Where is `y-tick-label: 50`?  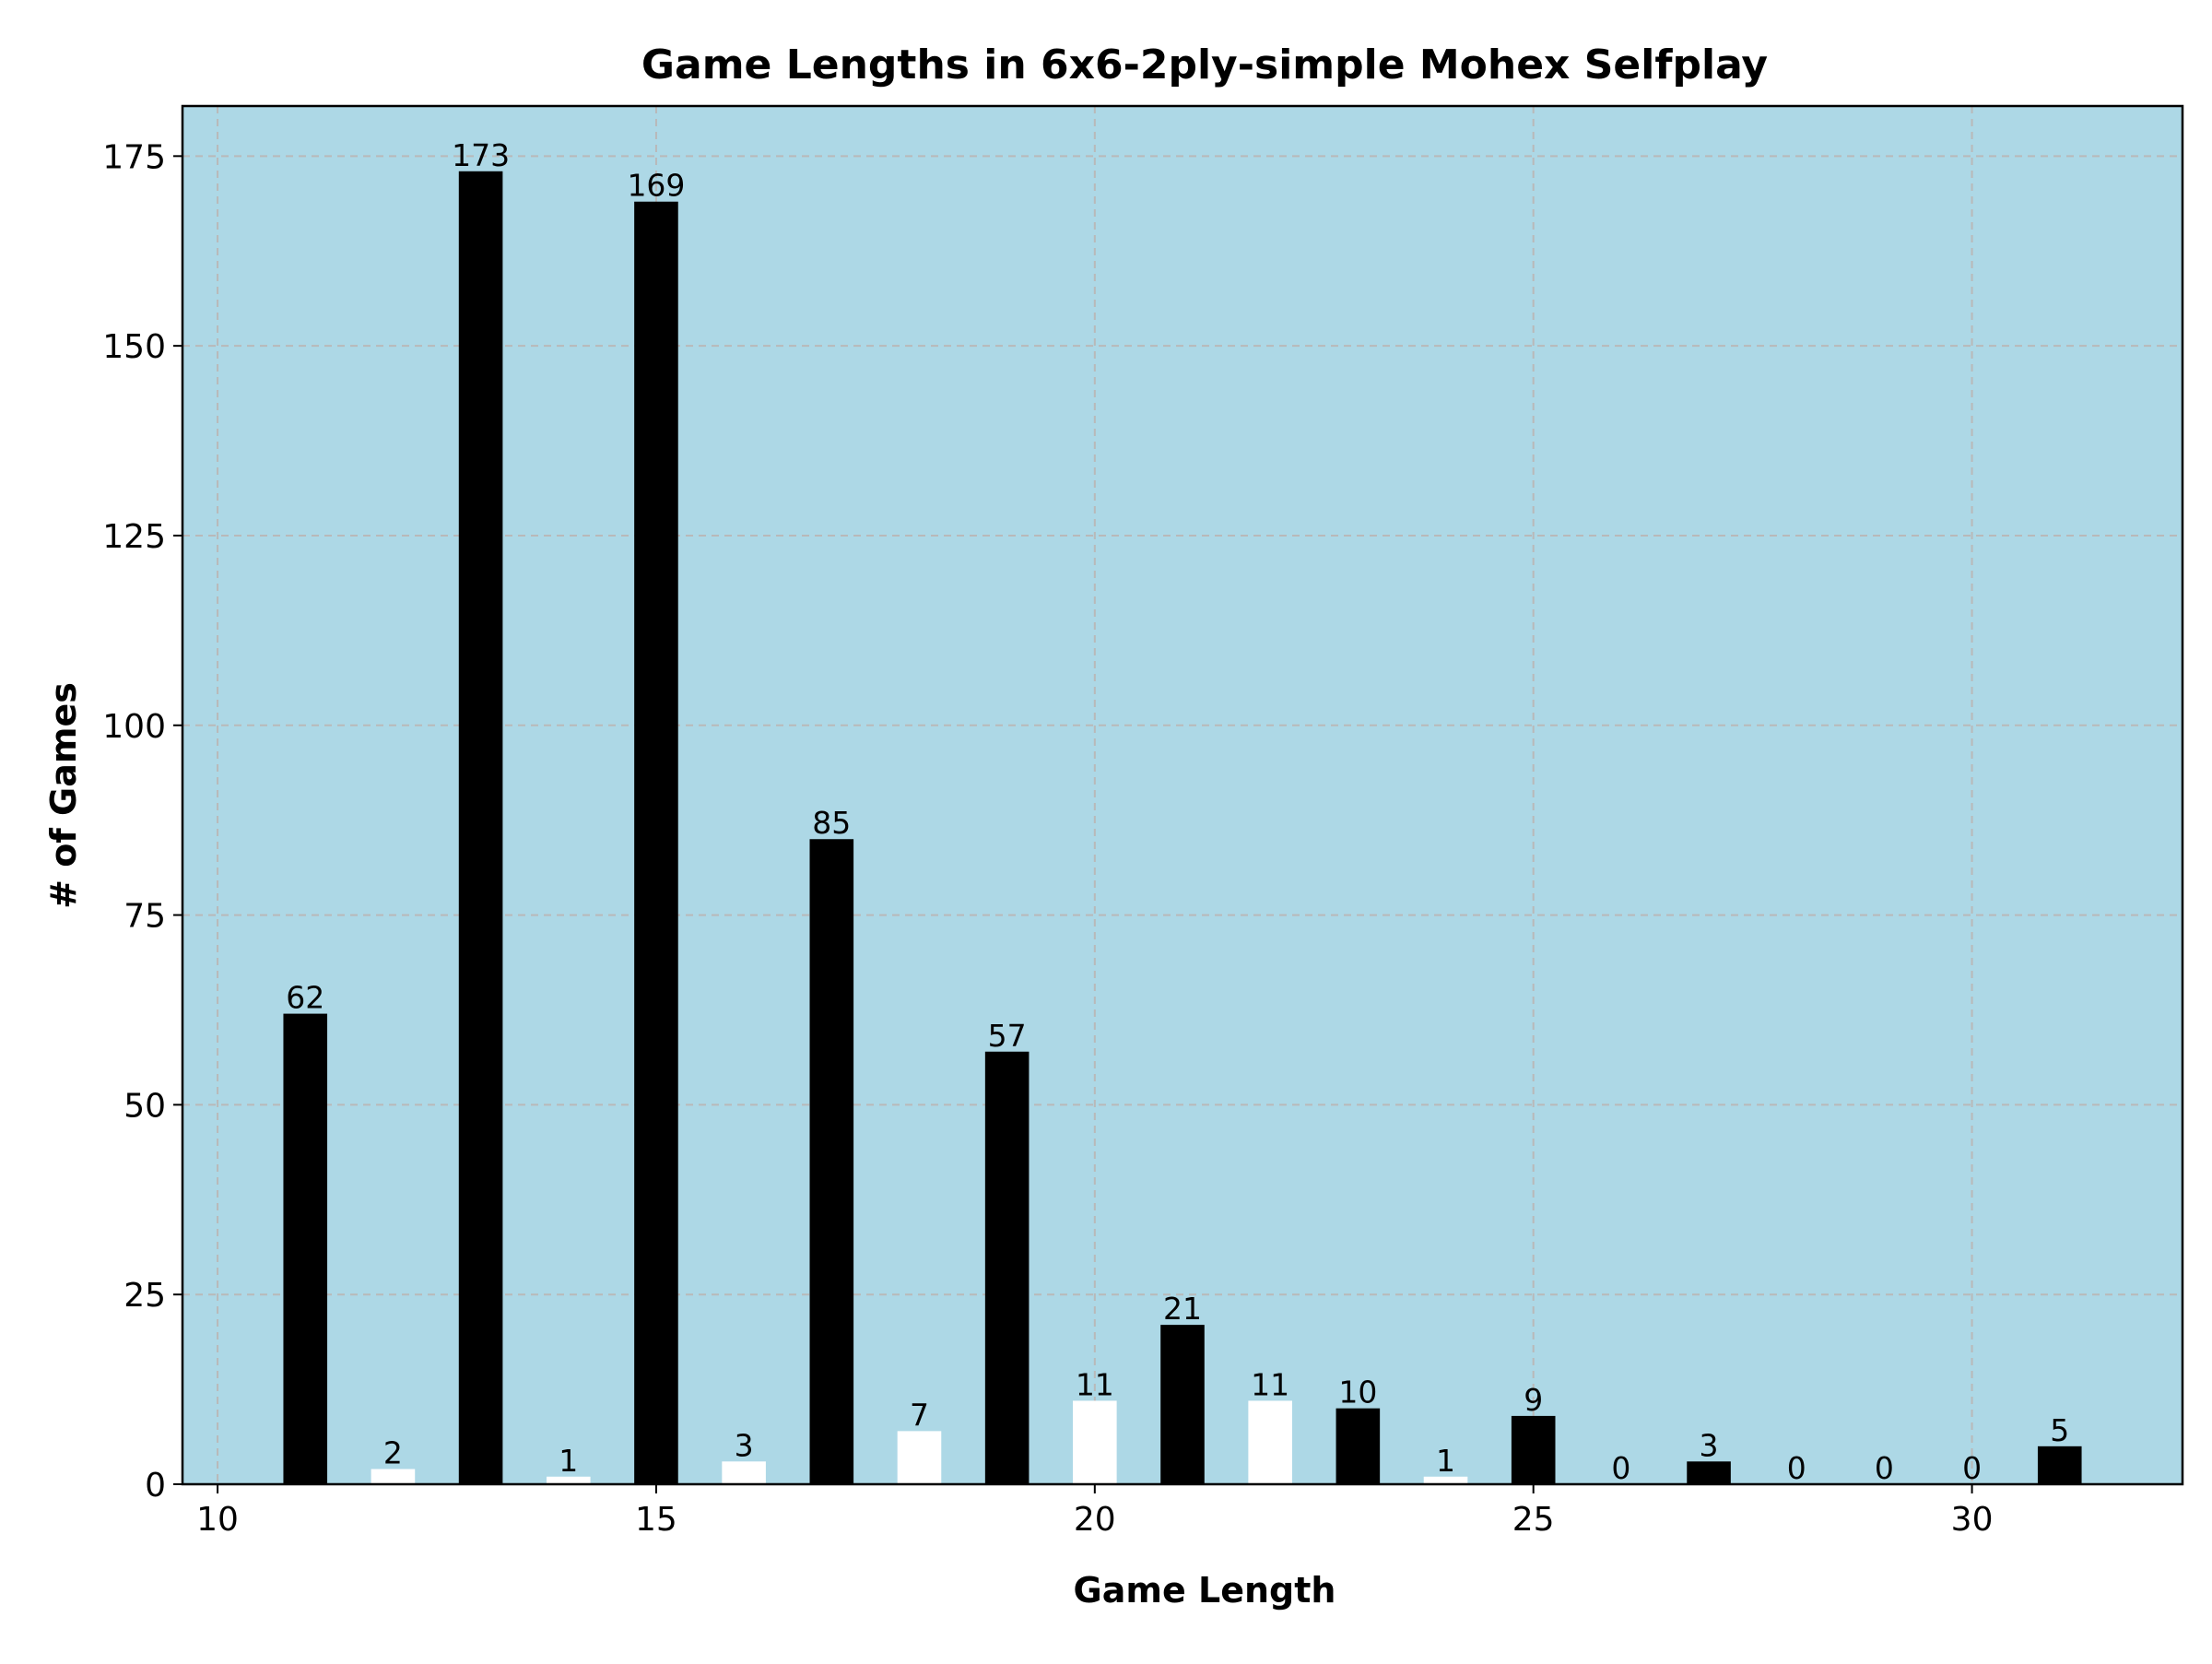 y-tick-label: 50 is located at coordinates (145, 1106).